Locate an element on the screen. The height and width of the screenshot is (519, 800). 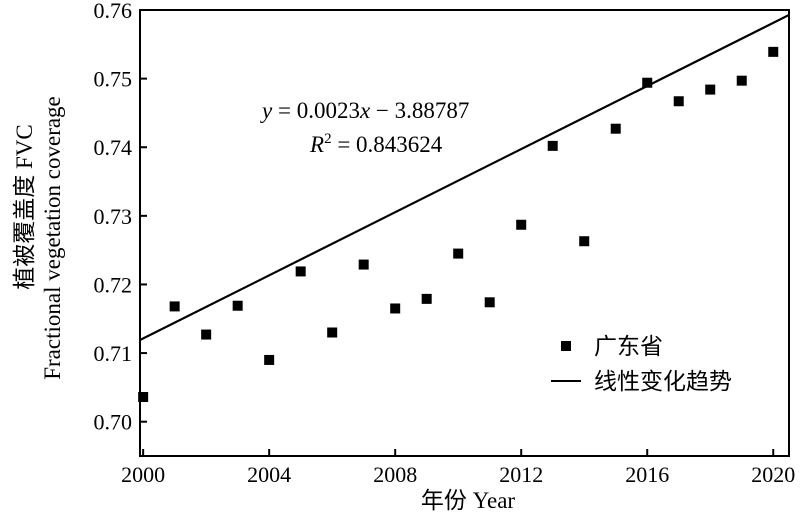
legend: 广东省 线性变化趋势 is located at coordinates (641, 364).